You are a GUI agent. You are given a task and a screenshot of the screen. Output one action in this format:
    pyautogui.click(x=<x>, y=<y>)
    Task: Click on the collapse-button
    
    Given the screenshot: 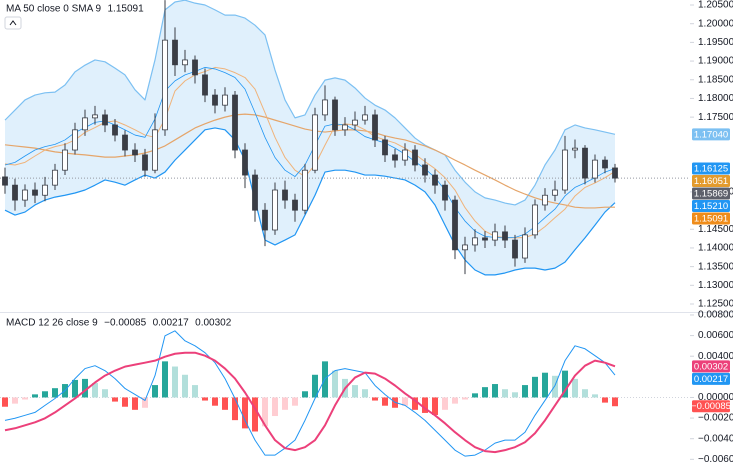 What is the action you would take?
    pyautogui.click(x=13, y=23)
    